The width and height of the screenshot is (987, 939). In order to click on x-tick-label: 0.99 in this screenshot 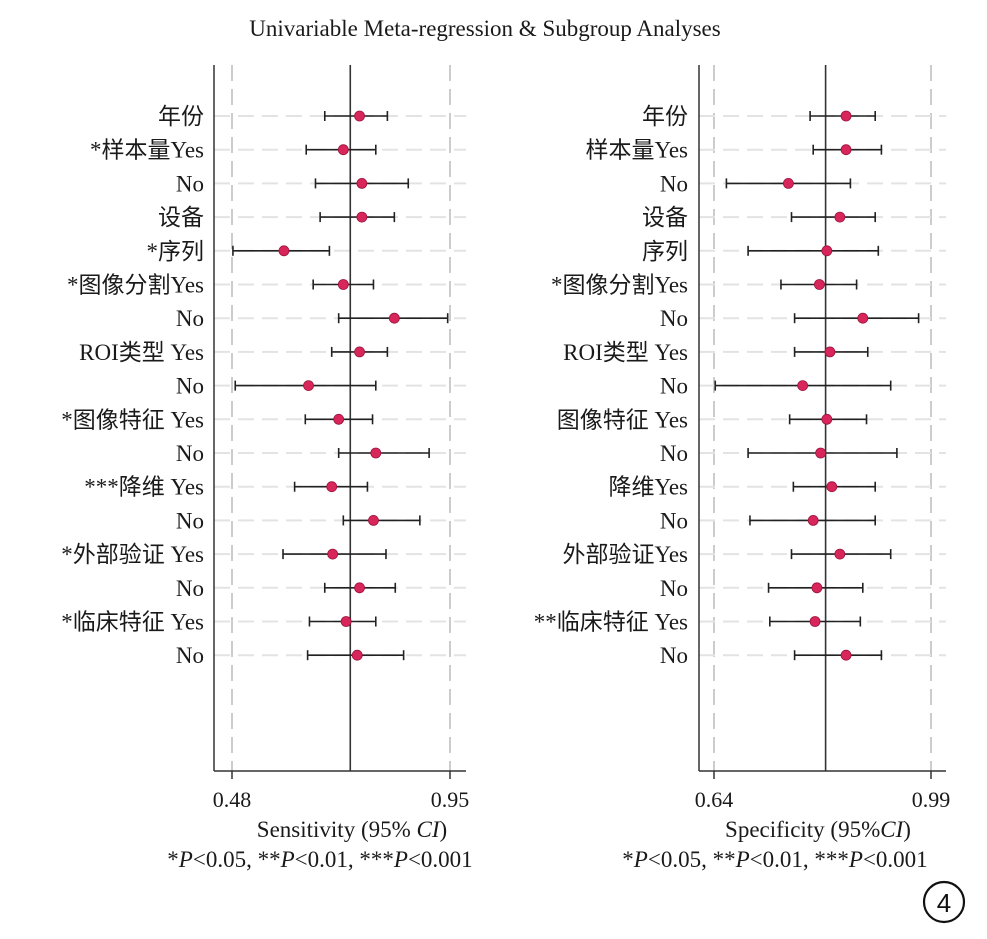, I will do `click(931, 799)`.